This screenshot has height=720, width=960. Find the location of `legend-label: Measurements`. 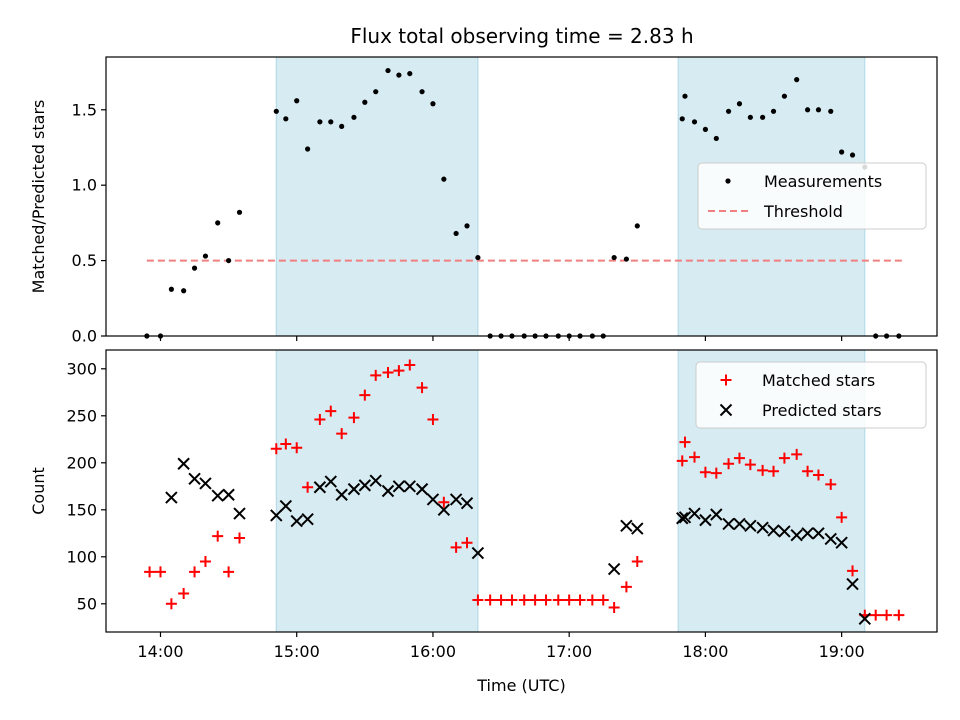

legend-label: Measurements is located at coordinates (823, 181).